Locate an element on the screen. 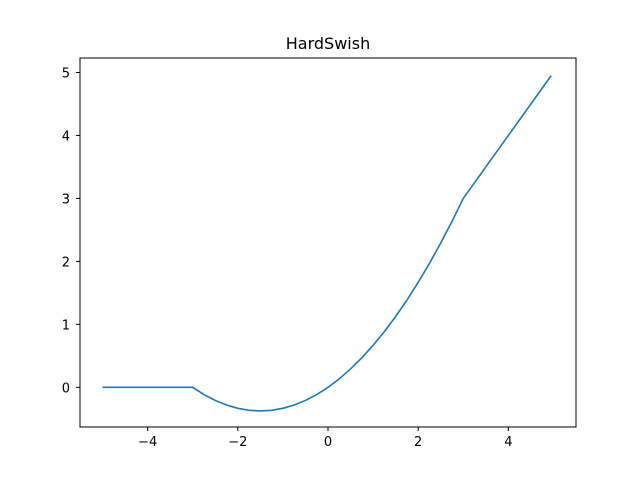 The height and width of the screenshot is (480, 640). y-tick-label: 2 is located at coordinates (66, 262).